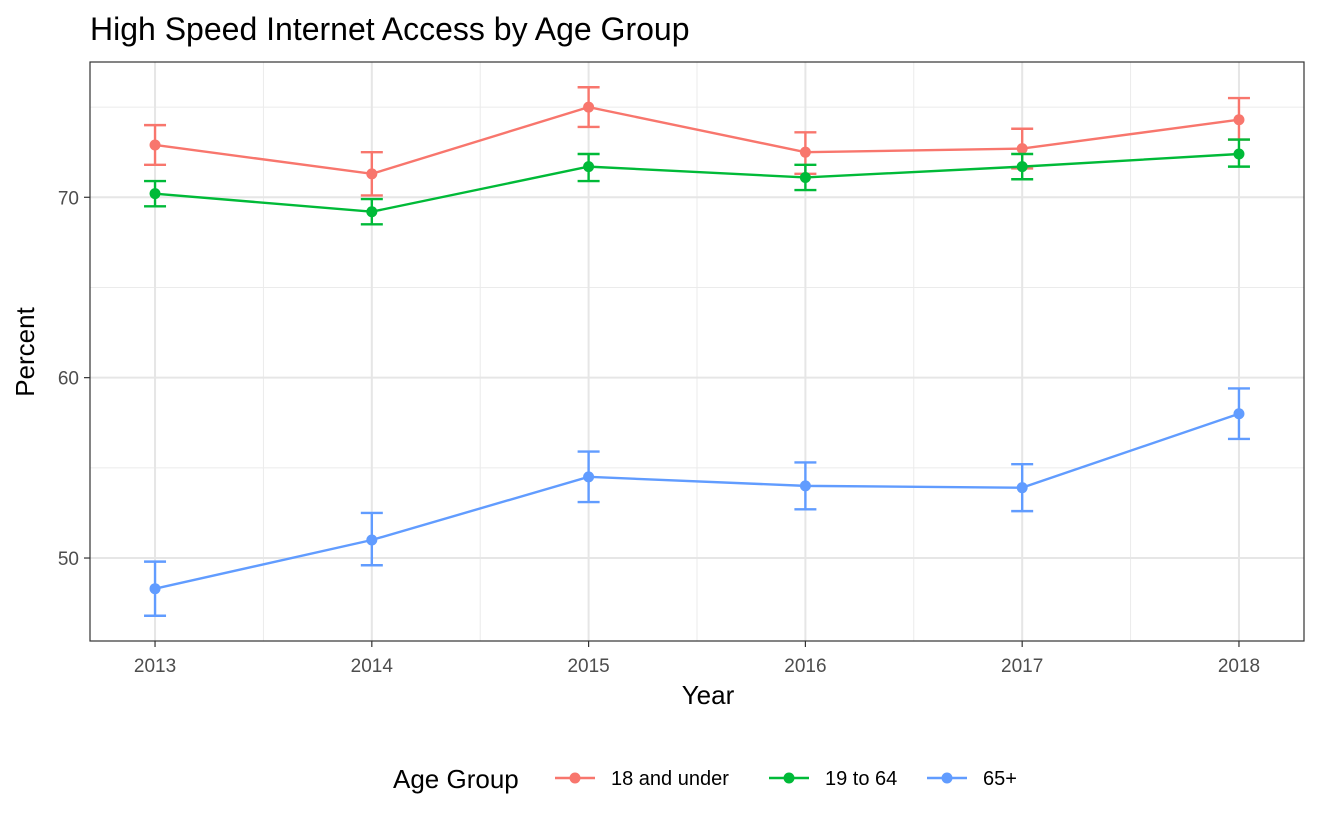  I want to click on y-axis-title: Percent, so click(25, 351).